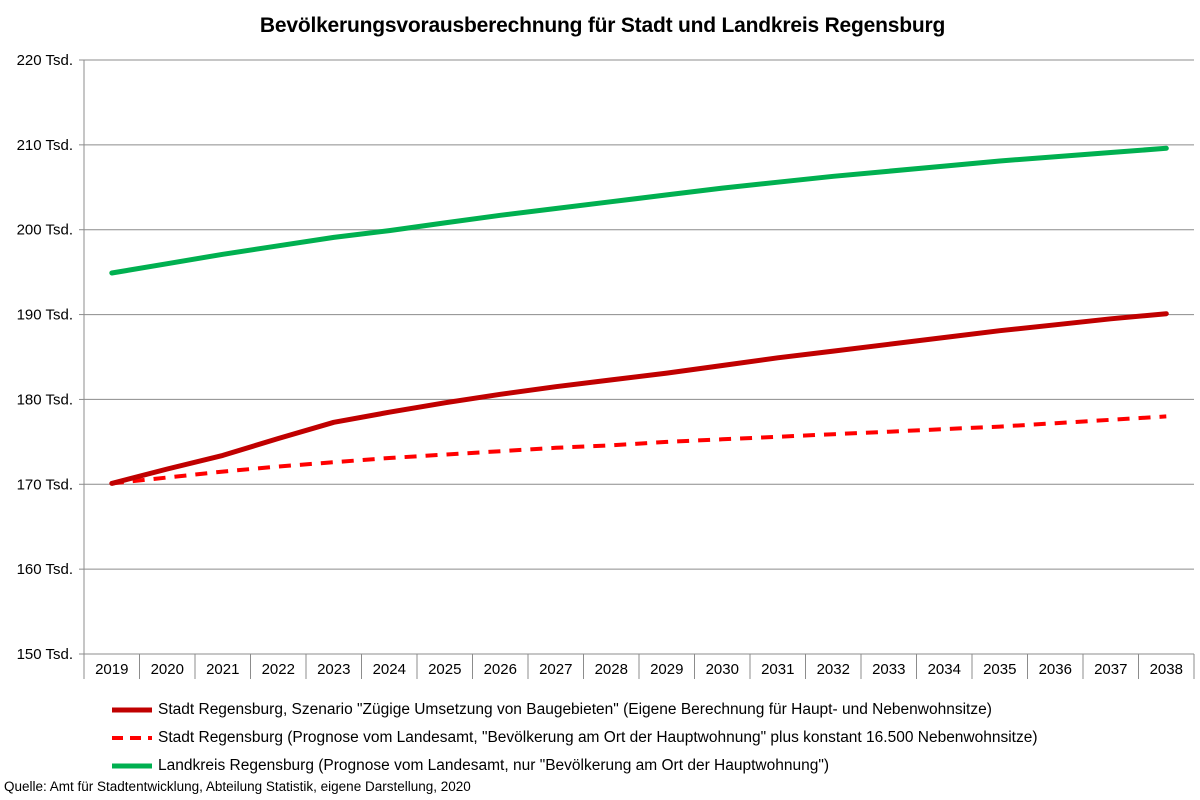 The height and width of the screenshot is (800, 1200). What do you see at coordinates (611, 669) in the screenshot?
I see `x-tick-label: 2028` at bounding box center [611, 669].